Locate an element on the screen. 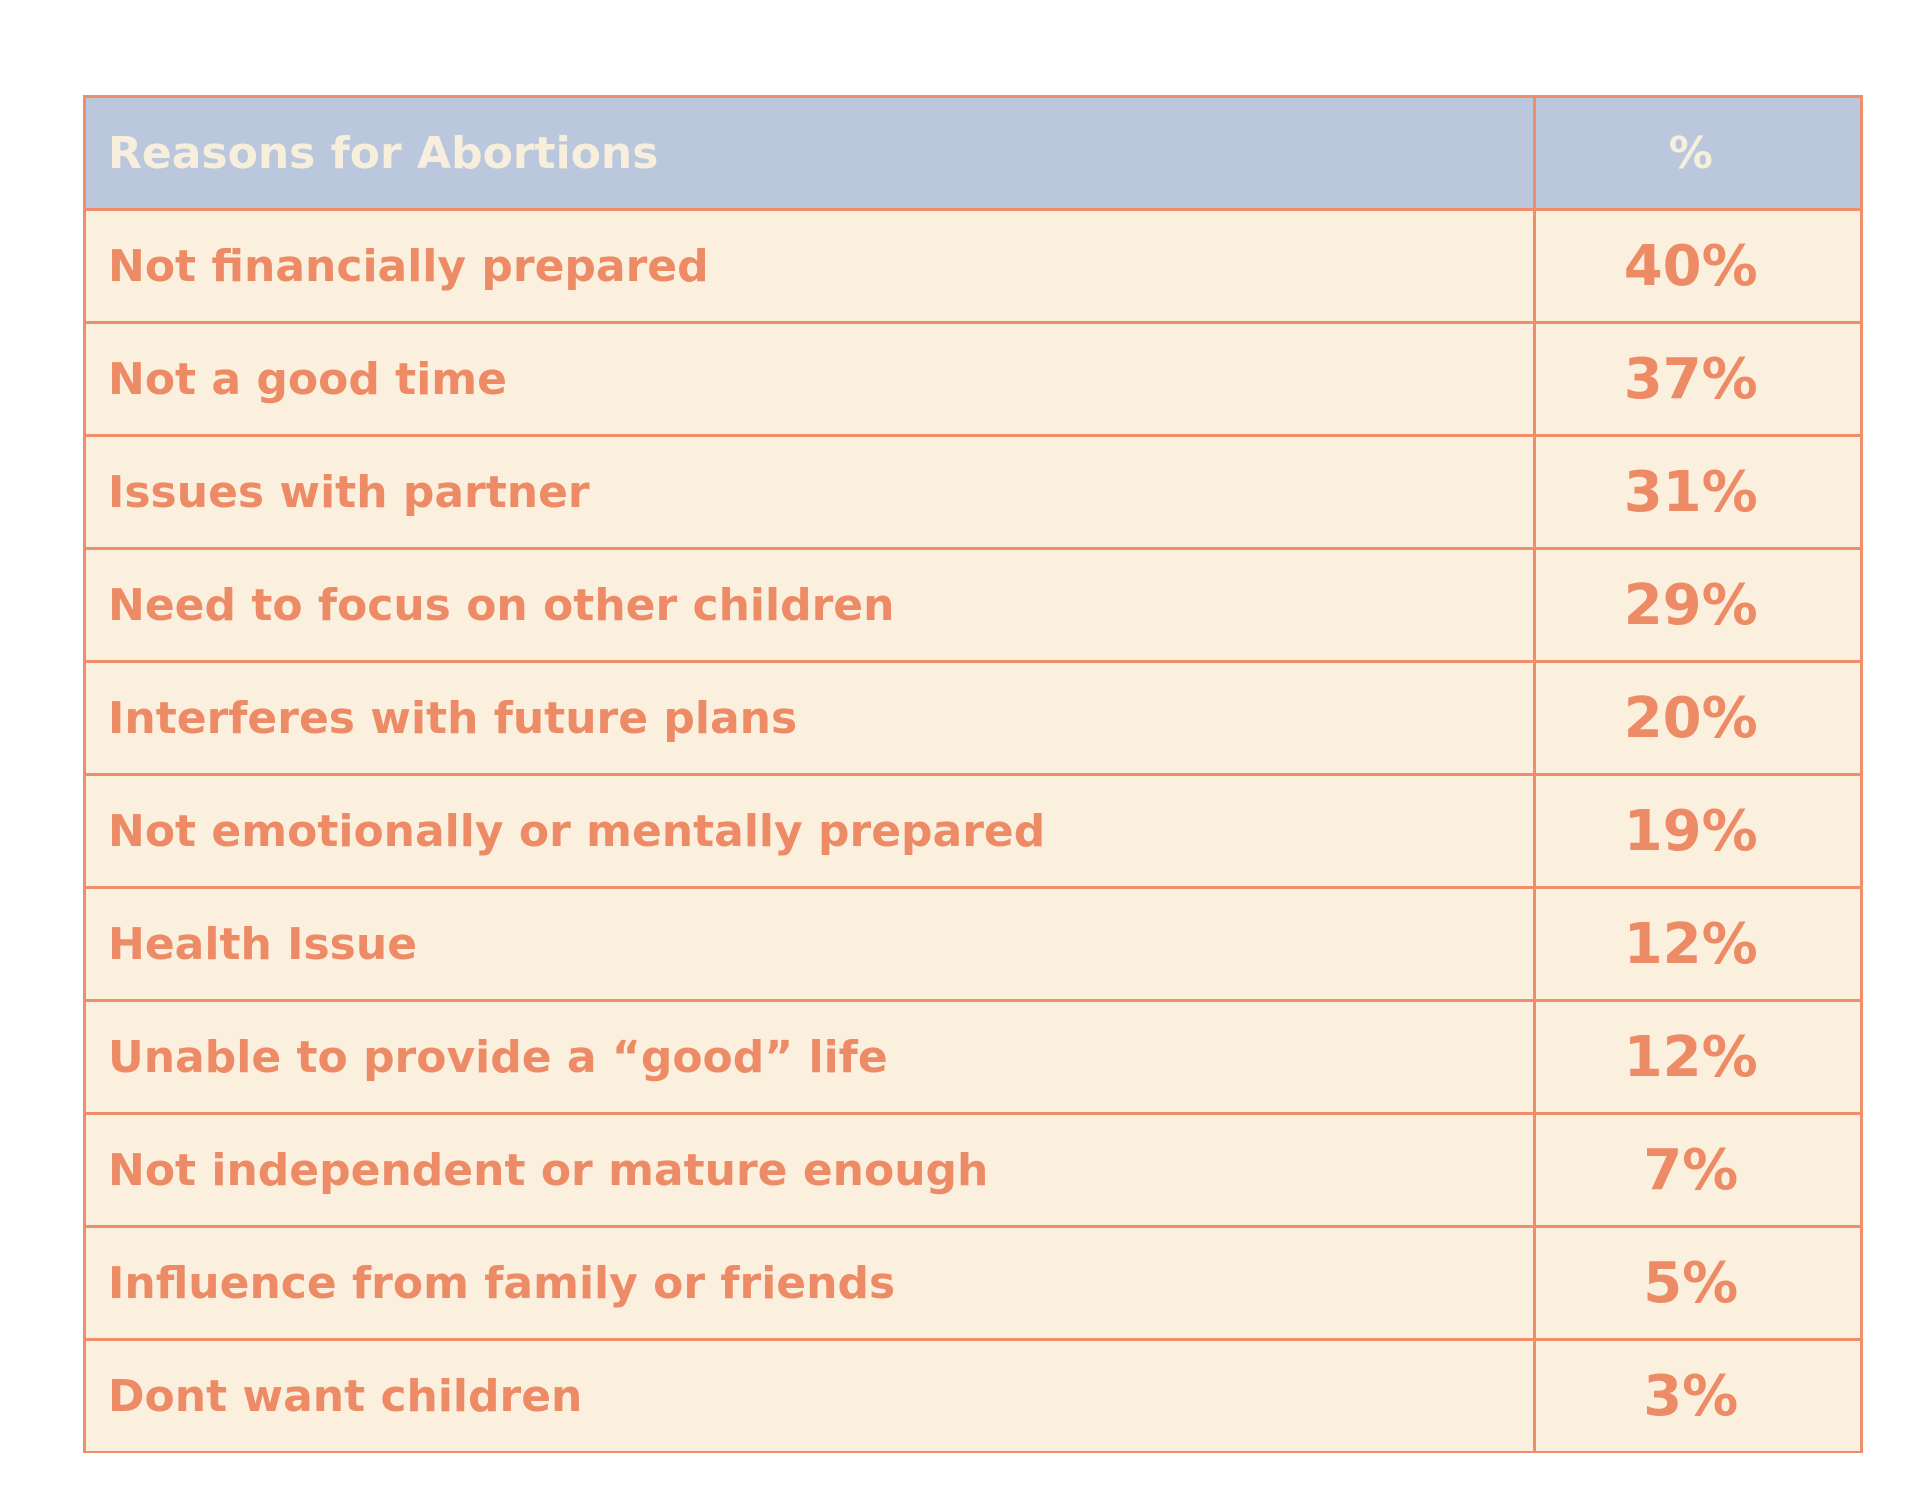 Image resolution: width=1920 pixels, height=1512 pixels. table-row: Need to focus on other children 29% is located at coordinates (973, 605).